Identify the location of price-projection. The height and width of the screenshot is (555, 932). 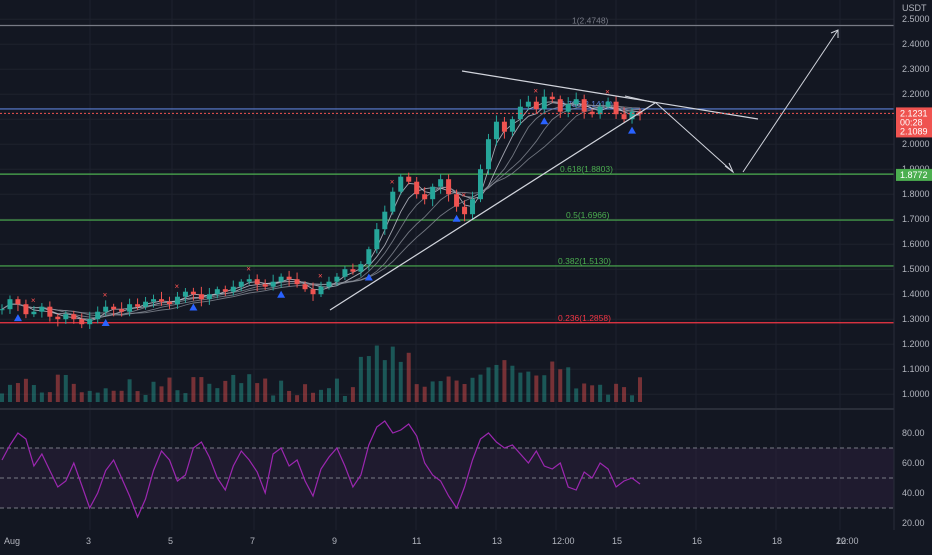
(731, 101).